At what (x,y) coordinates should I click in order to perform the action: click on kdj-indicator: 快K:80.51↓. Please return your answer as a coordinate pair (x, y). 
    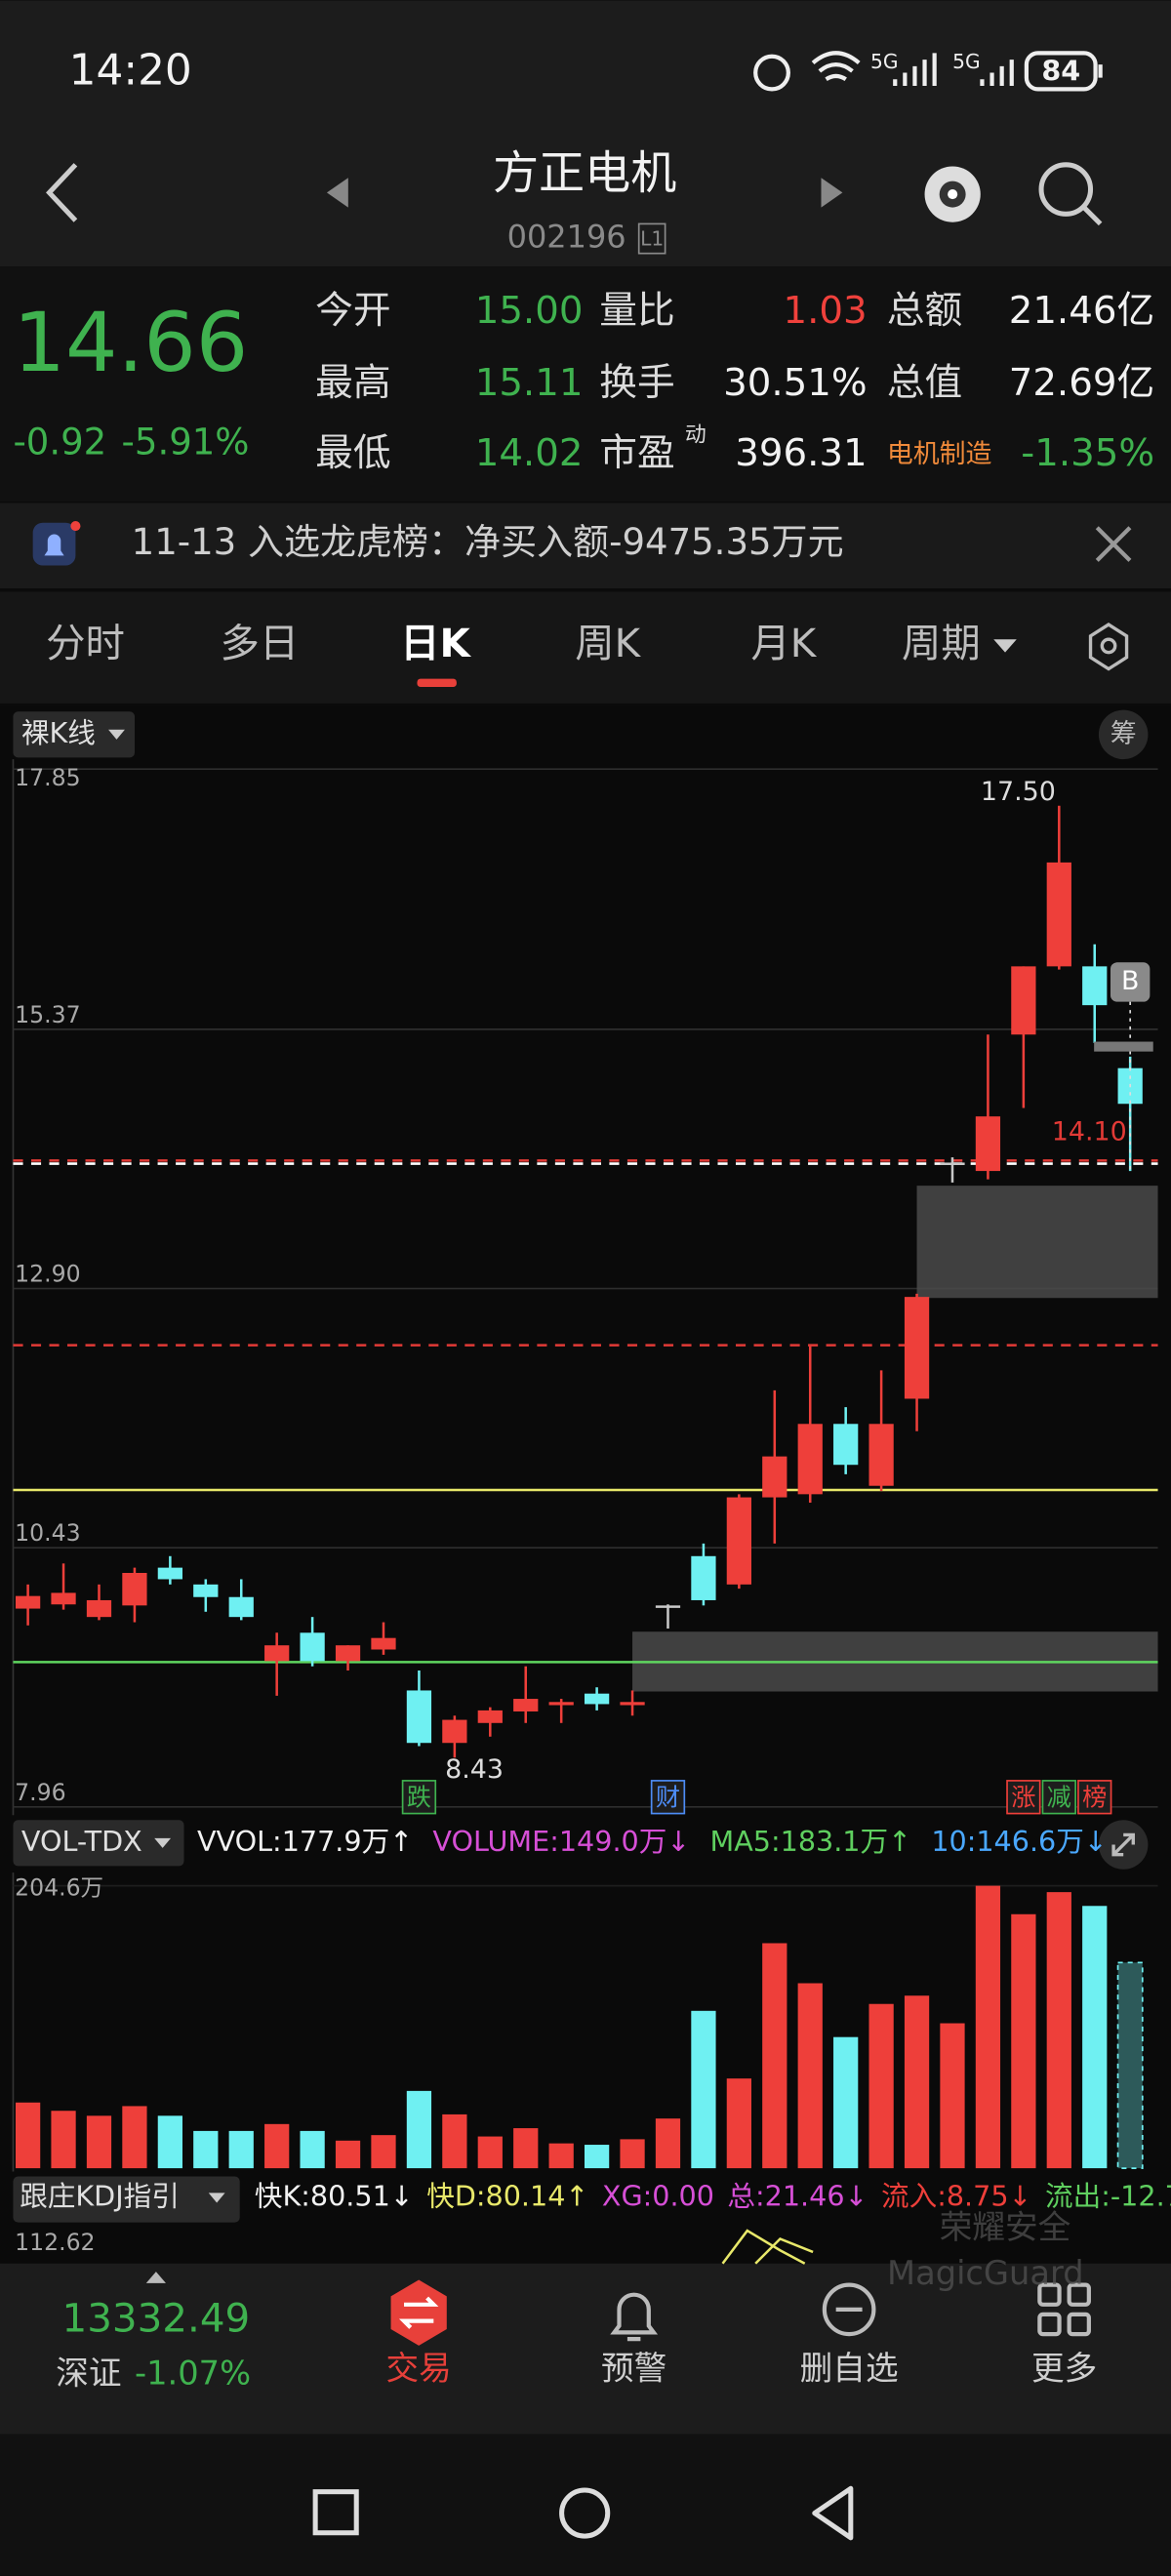
    Looking at the image, I should click on (334, 2195).